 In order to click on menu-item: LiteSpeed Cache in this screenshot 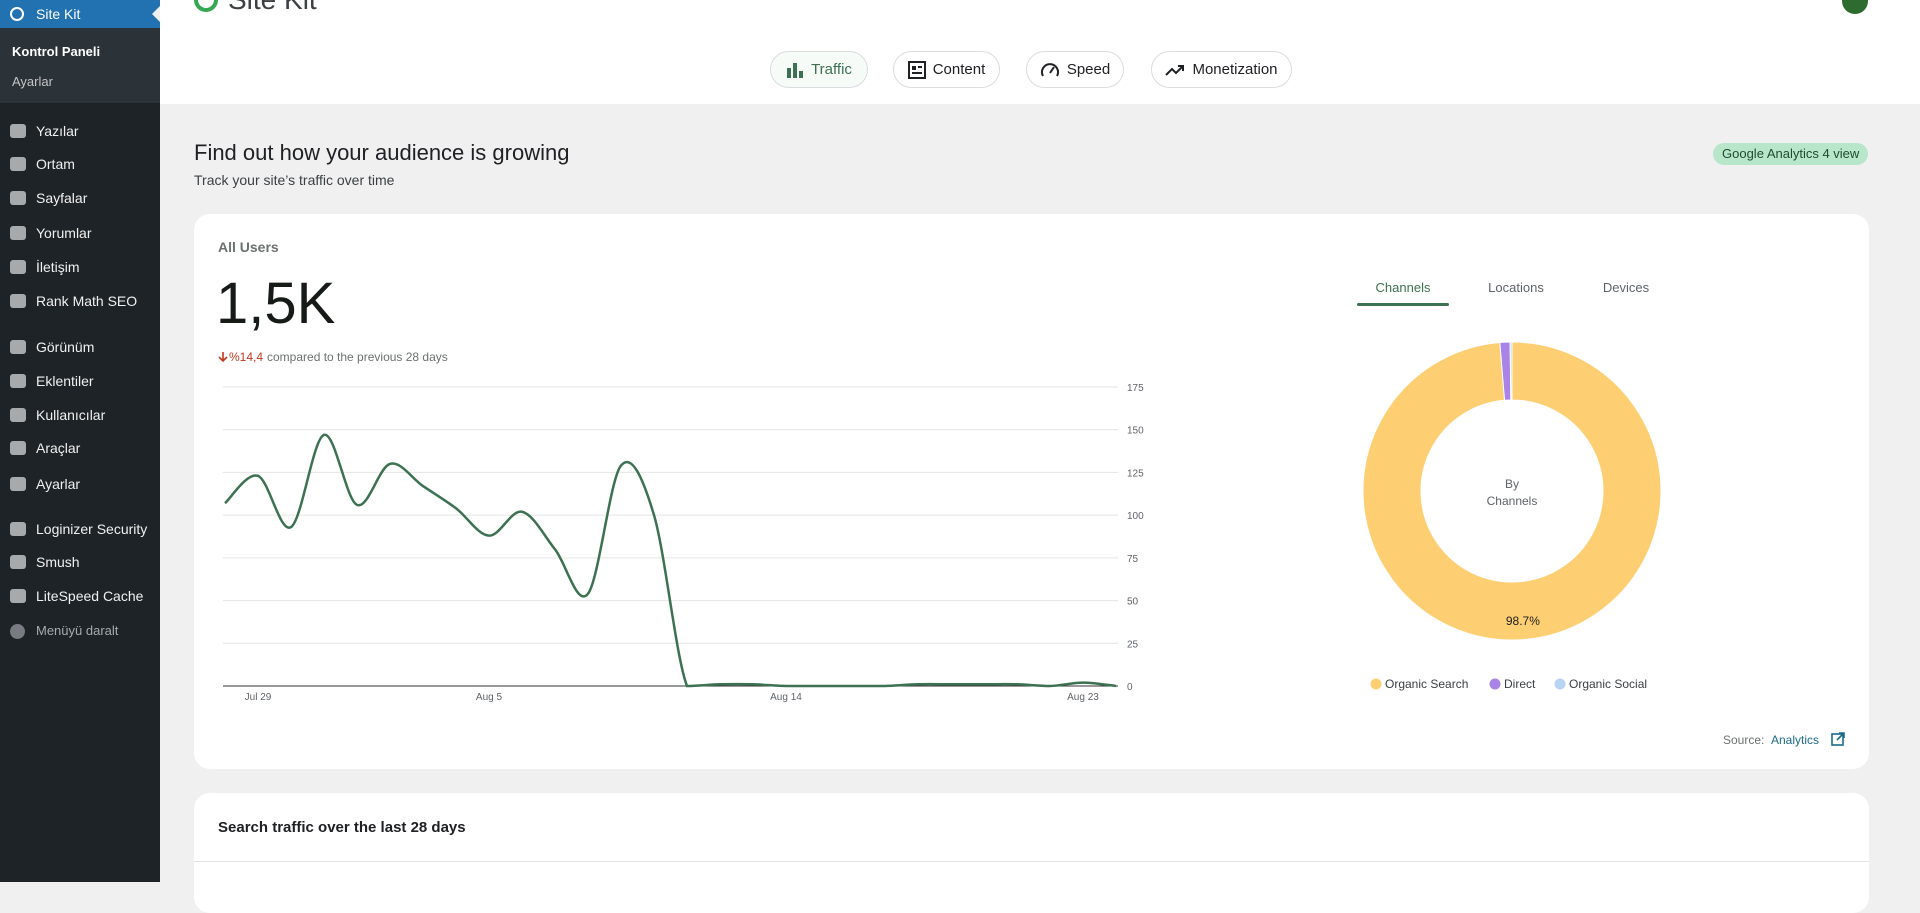, I will do `click(90, 596)`.